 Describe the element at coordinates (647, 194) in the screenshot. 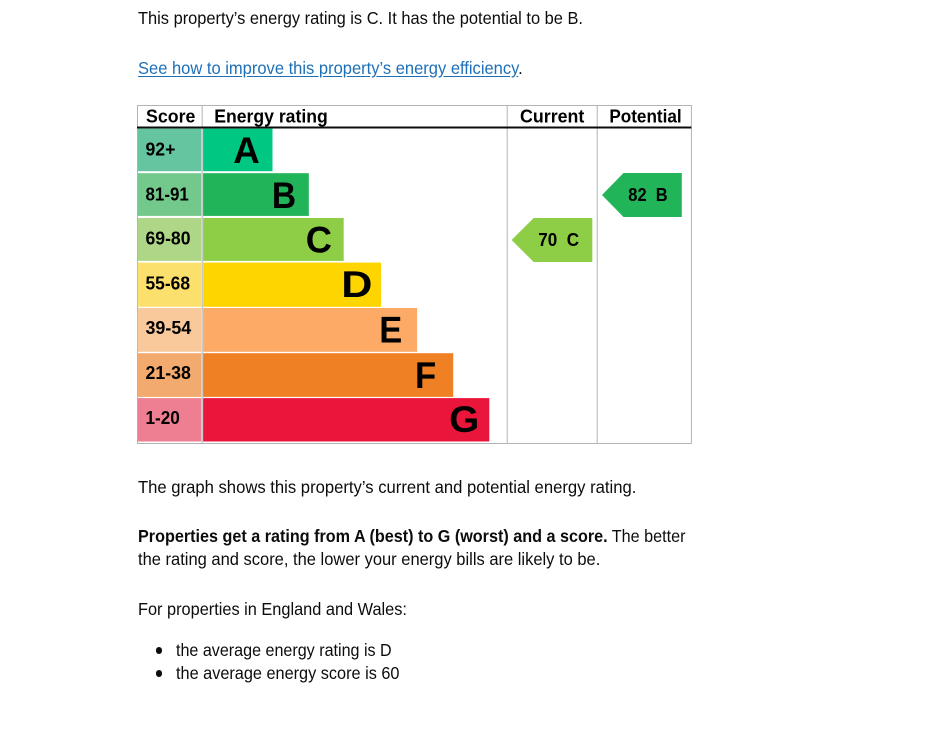

I see `svg-text: 82 B` at that location.